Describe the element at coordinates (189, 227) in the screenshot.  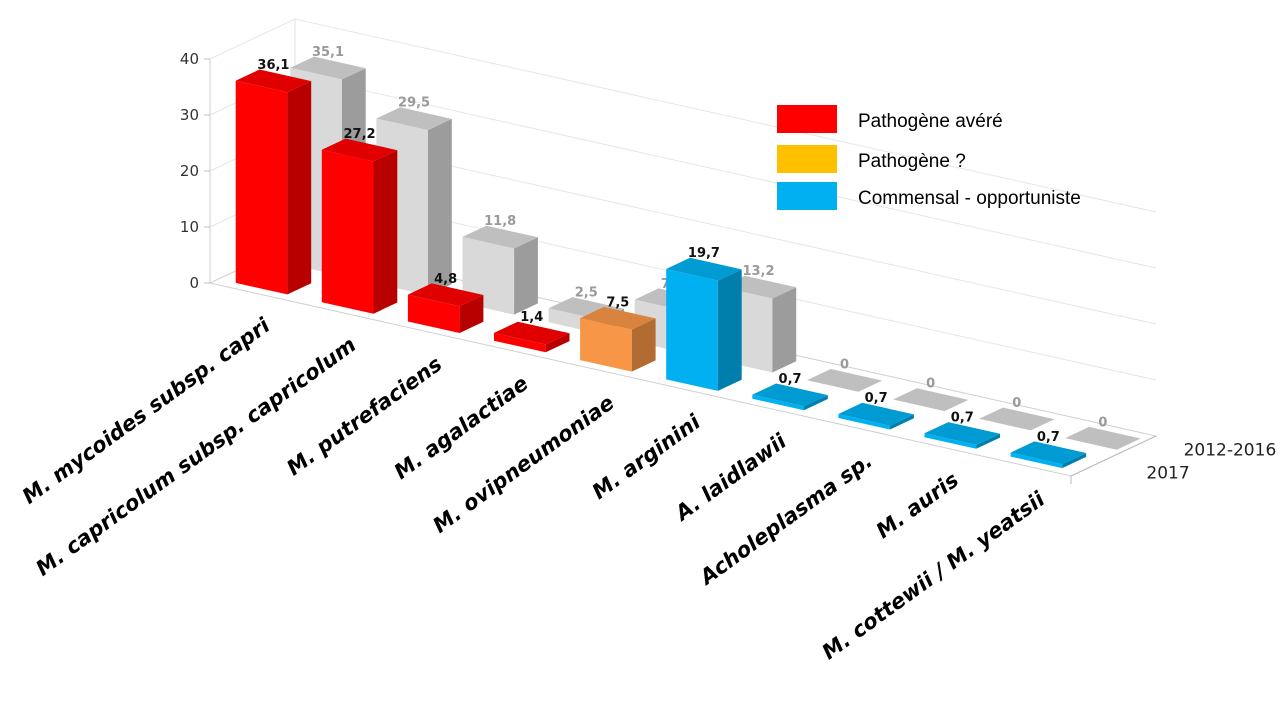
I see `y-tick-label: 10` at that location.